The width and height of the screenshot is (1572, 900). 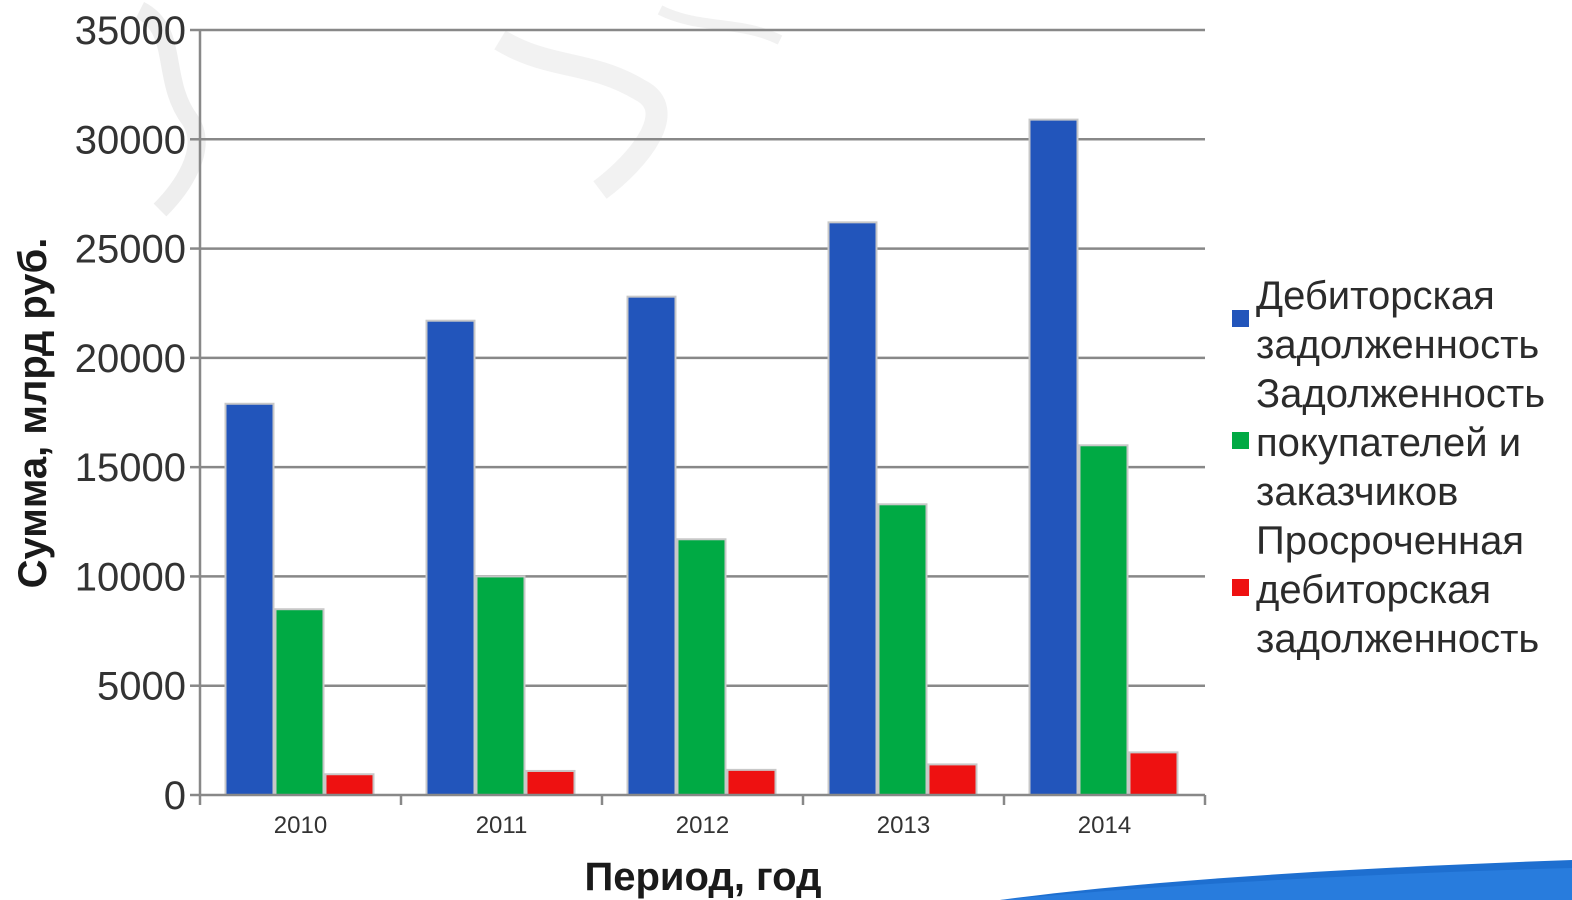 What do you see at coordinates (502, 825) in the screenshot?
I see `x-tick-label: 2011` at bounding box center [502, 825].